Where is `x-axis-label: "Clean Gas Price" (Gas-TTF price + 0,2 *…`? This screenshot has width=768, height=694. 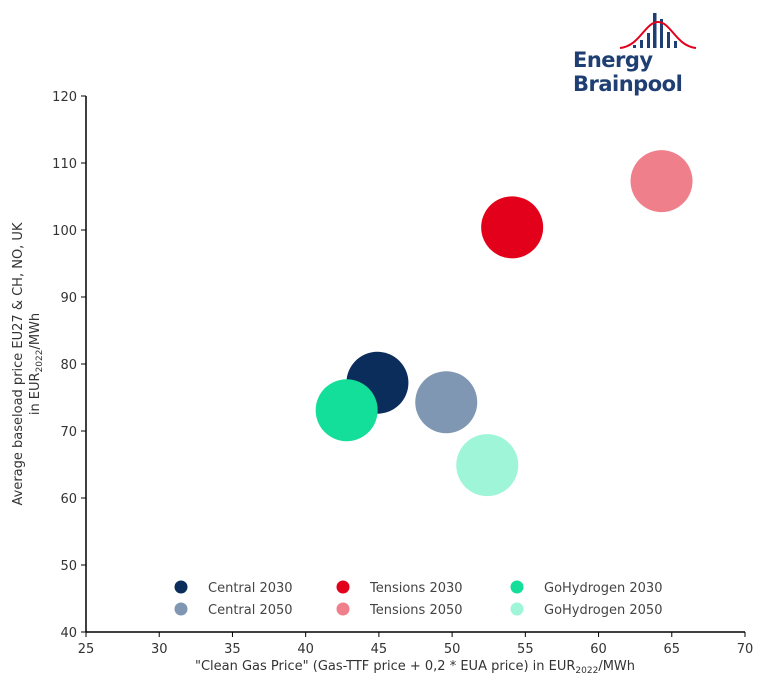 x-axis-label: "Clean Gas Price" (Gas-TTF price + 0,2 *… is located at coordinates (415, 667).